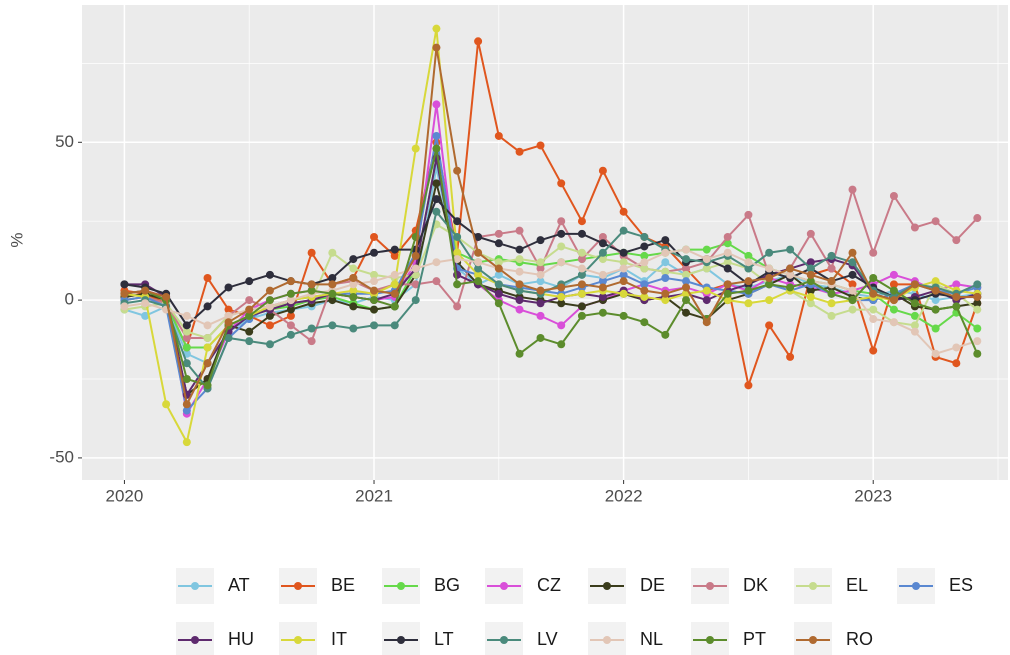  I want to click on y-tick-label: -50, so click(61, 456).